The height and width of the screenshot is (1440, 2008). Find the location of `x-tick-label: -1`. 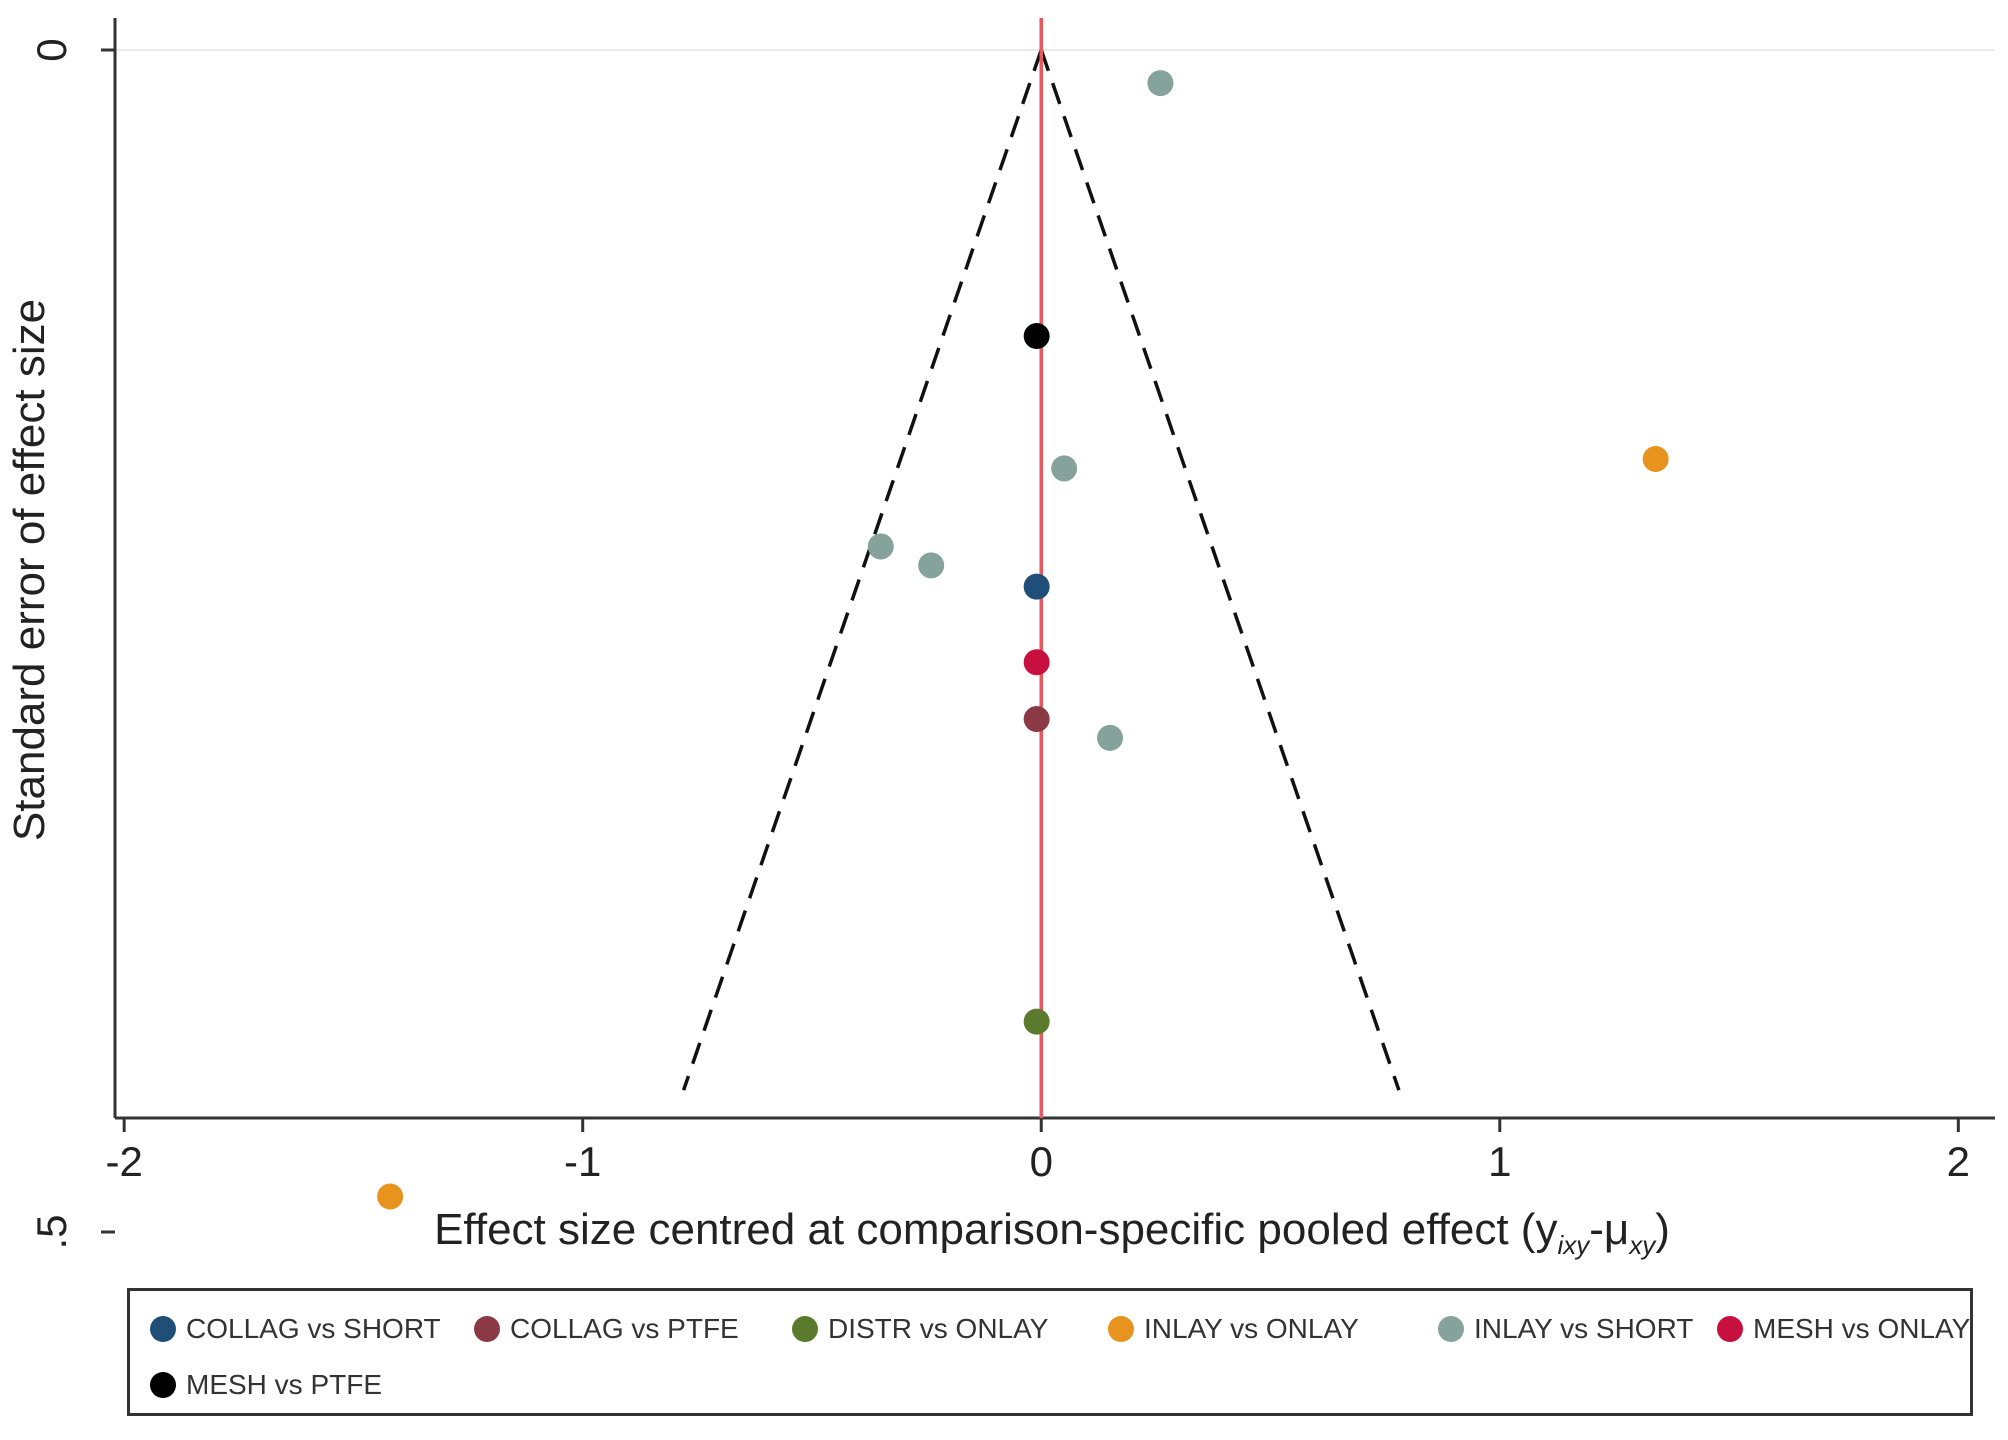

x-tick-label: -1 is located at coordinates (582, 1161).